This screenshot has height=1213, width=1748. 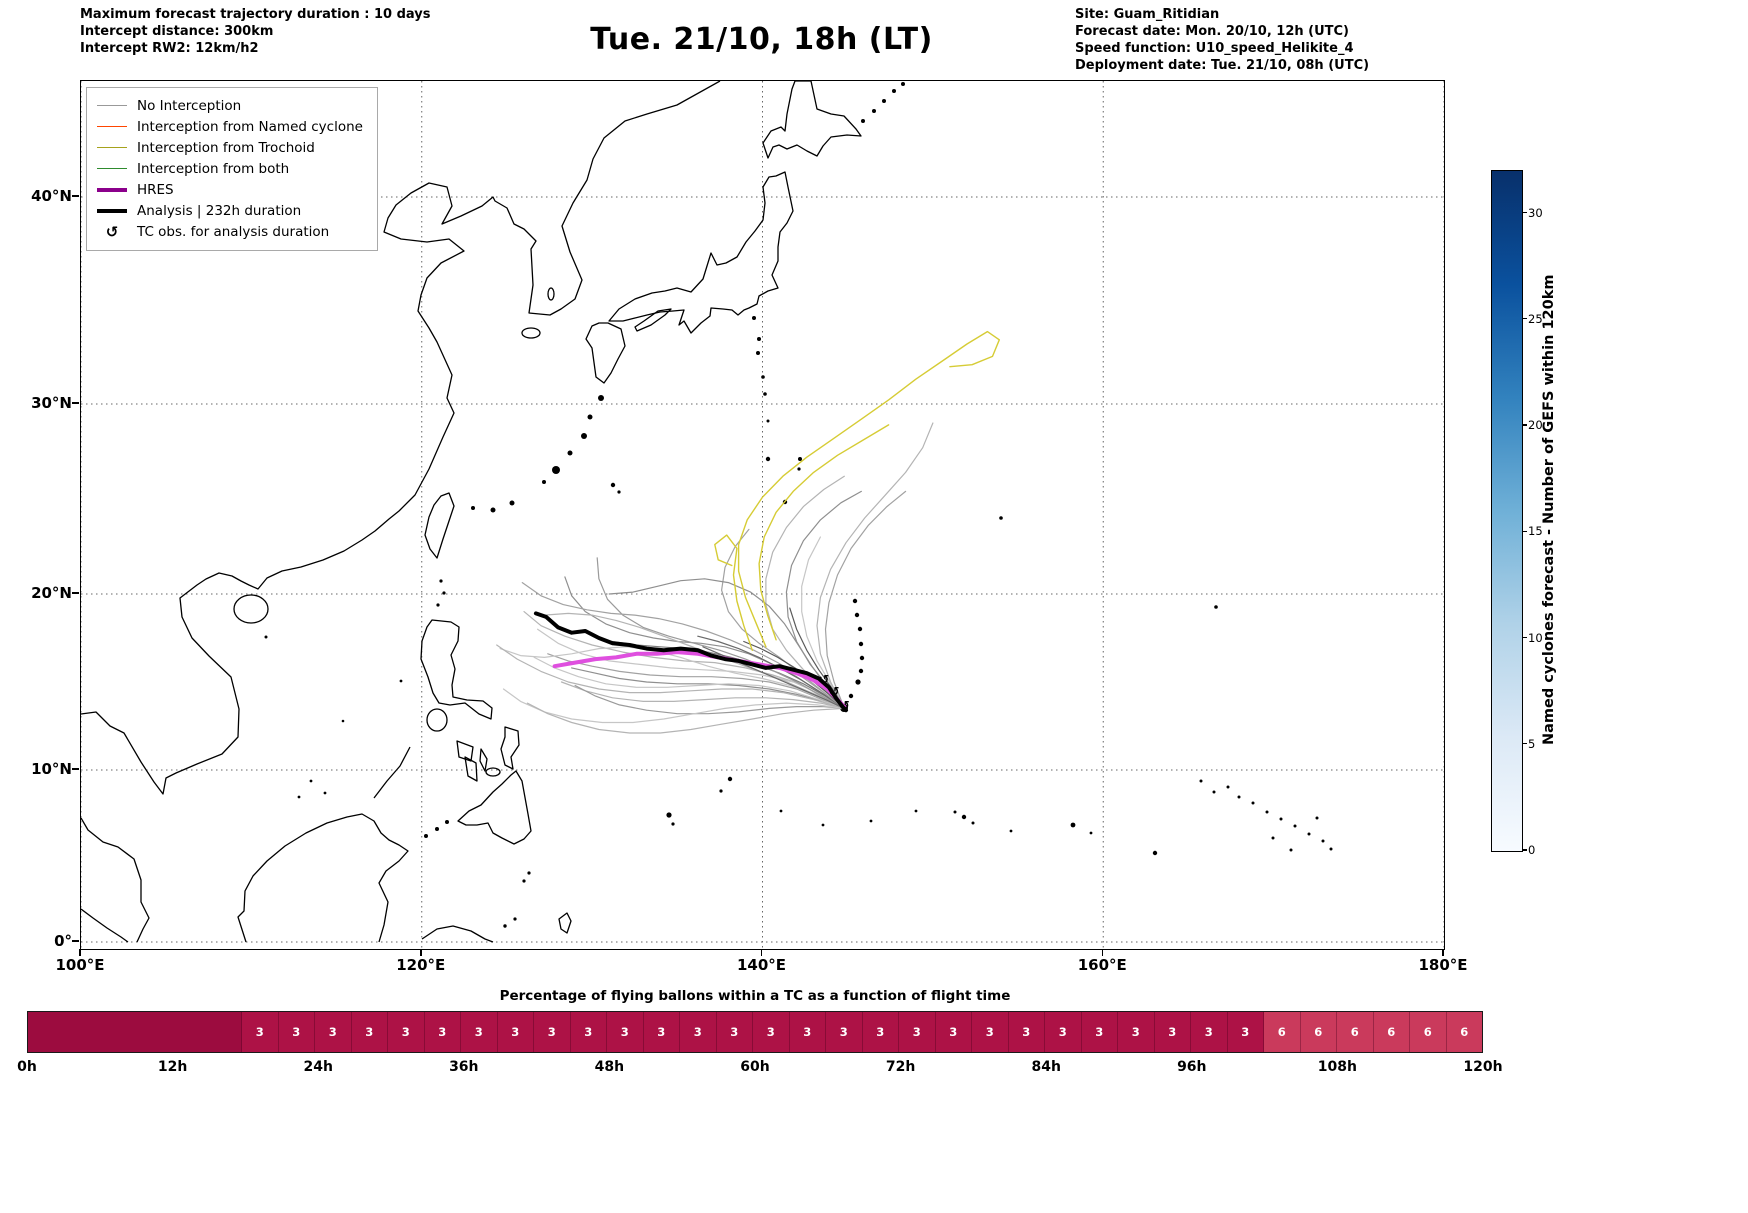 What do you see at coordinates (135, 1032) in the screenshot?
I see `balloon-bar-cell` at bounding box center [135, 1032].